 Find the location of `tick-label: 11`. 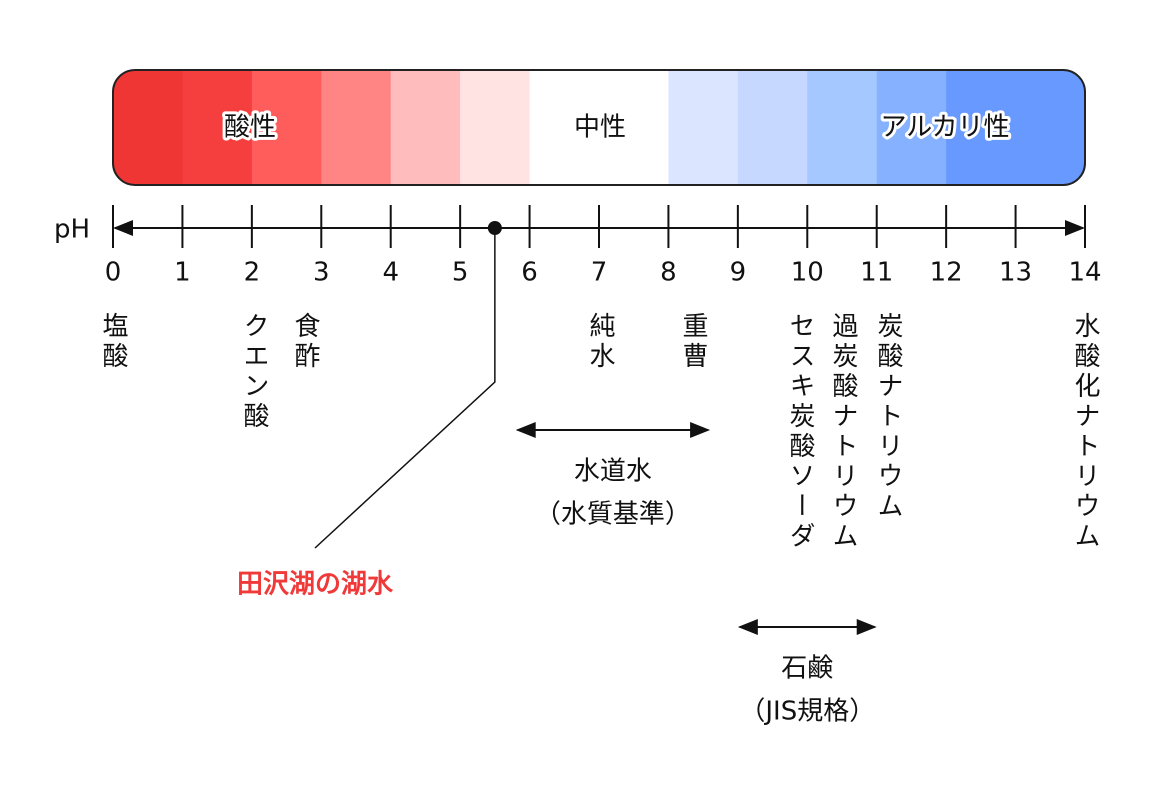

tick-label: 11 is located at coordinates (876, 273).